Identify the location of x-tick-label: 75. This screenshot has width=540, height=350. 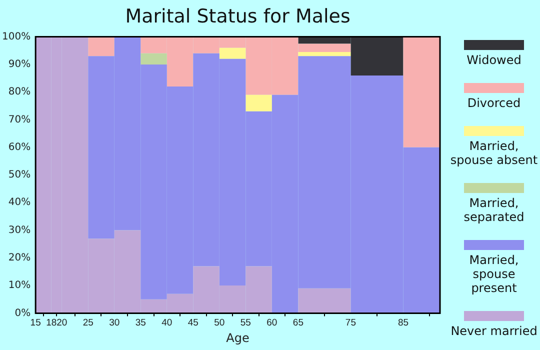
(350, 323).